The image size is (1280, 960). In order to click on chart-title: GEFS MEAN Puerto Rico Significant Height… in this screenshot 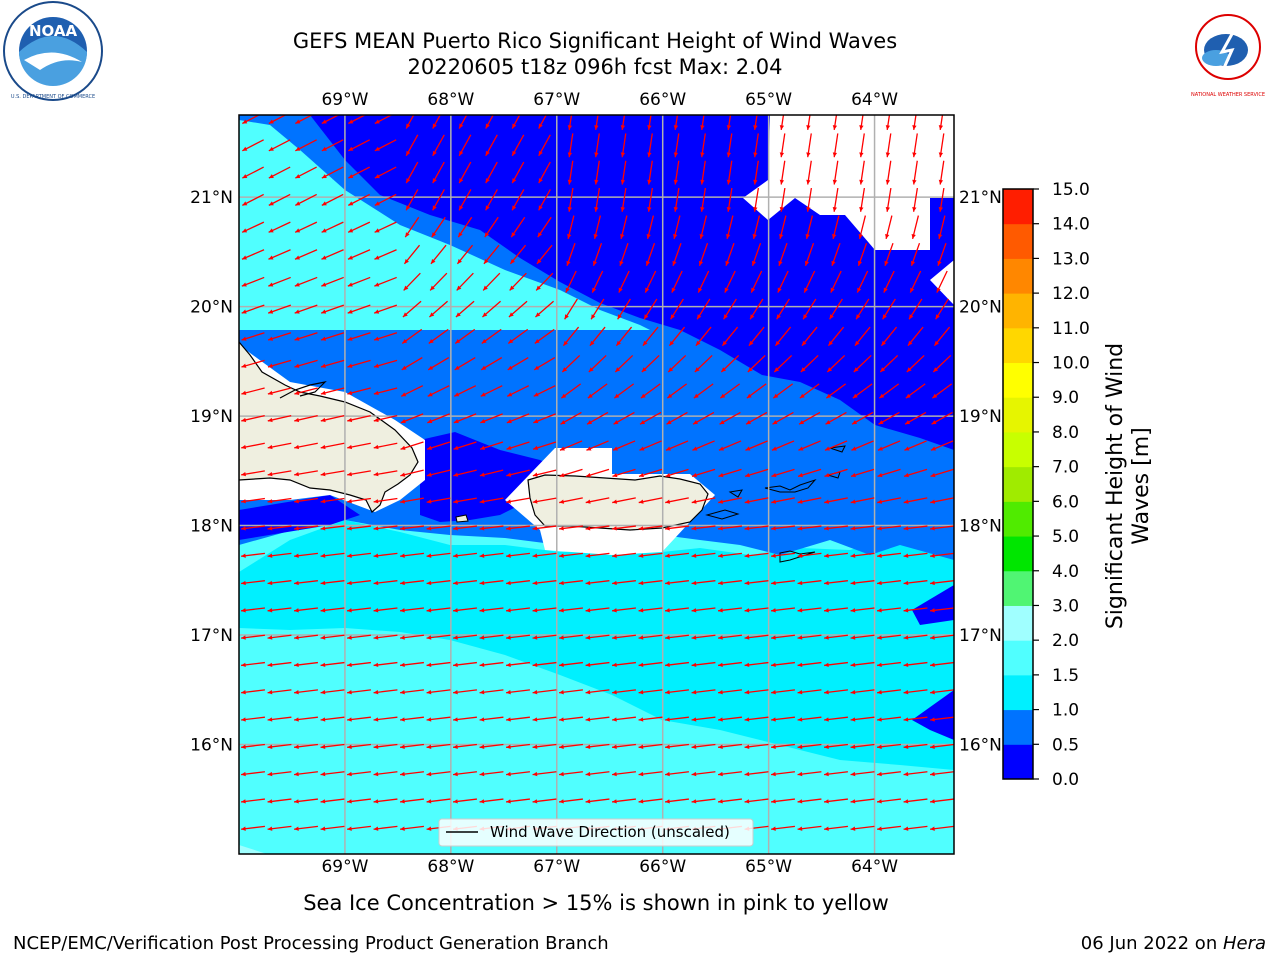, I will do `click(595, 41)`.